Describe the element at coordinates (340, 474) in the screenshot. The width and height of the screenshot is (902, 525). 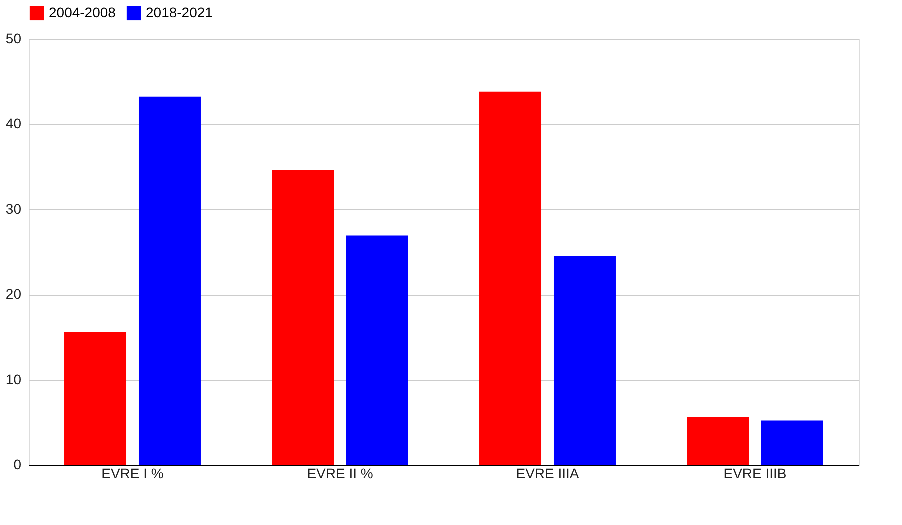
I see `x-tick-label: EVRE II %` at that location.